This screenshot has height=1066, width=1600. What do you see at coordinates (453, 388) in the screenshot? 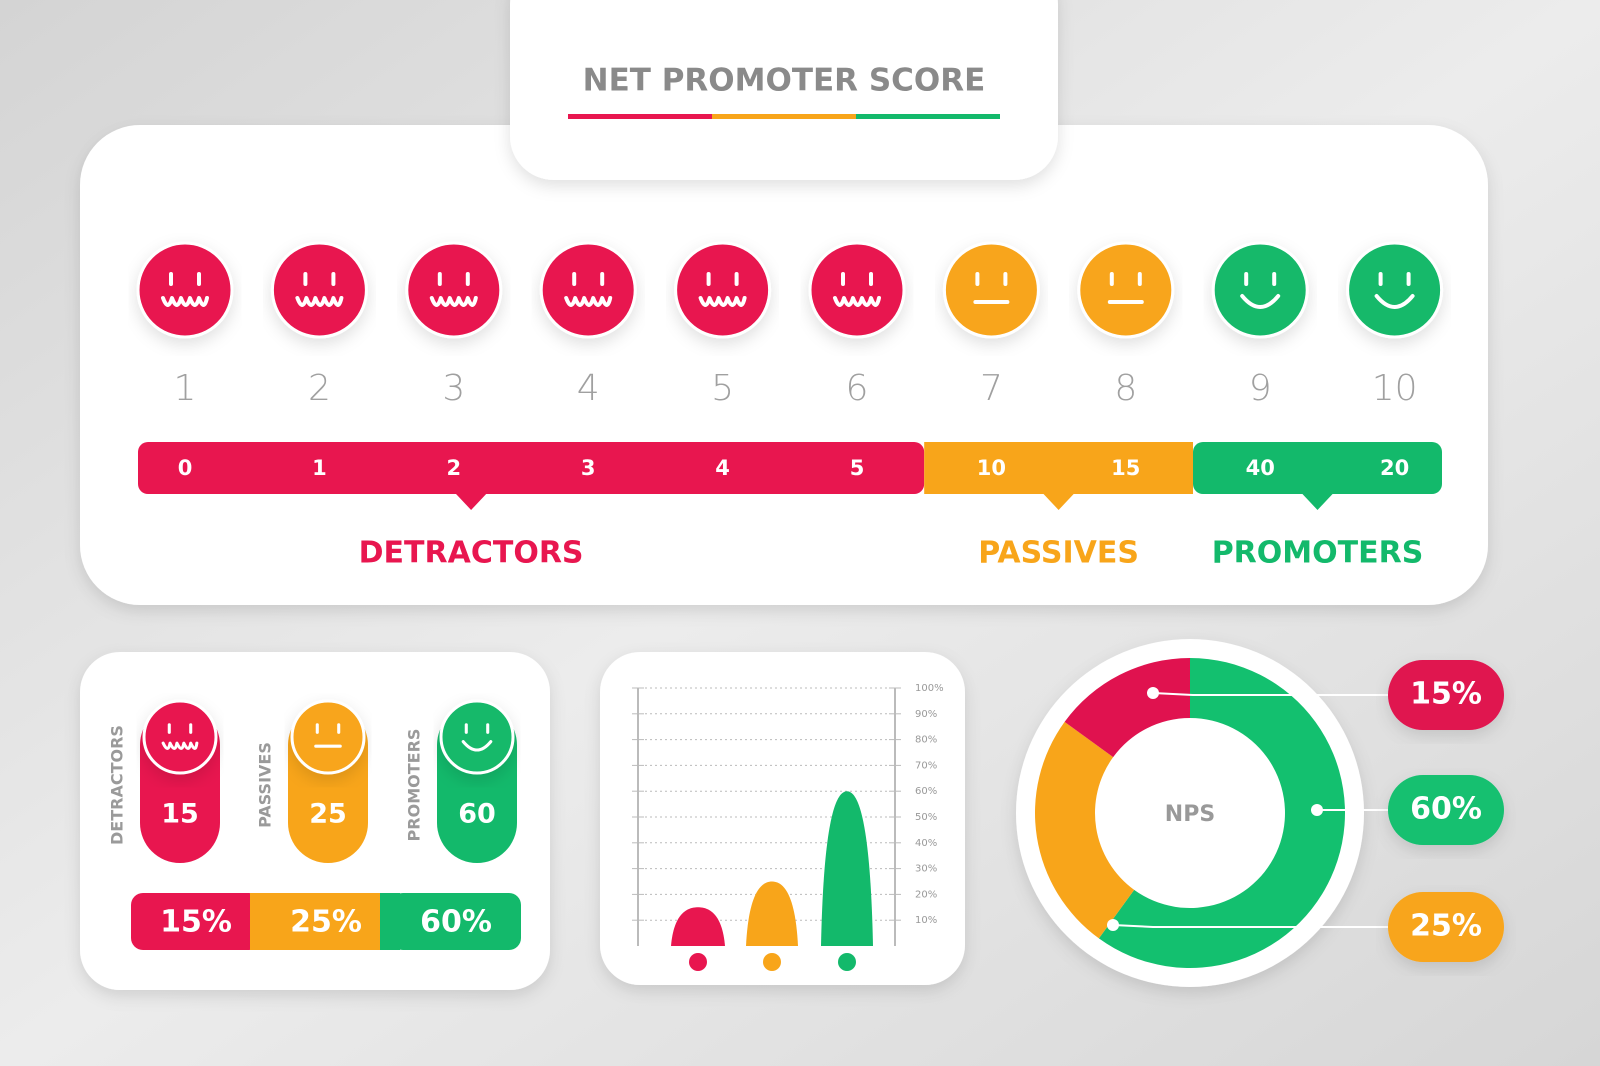
I see `rating-label: 3` at bounding box center [453, 388].